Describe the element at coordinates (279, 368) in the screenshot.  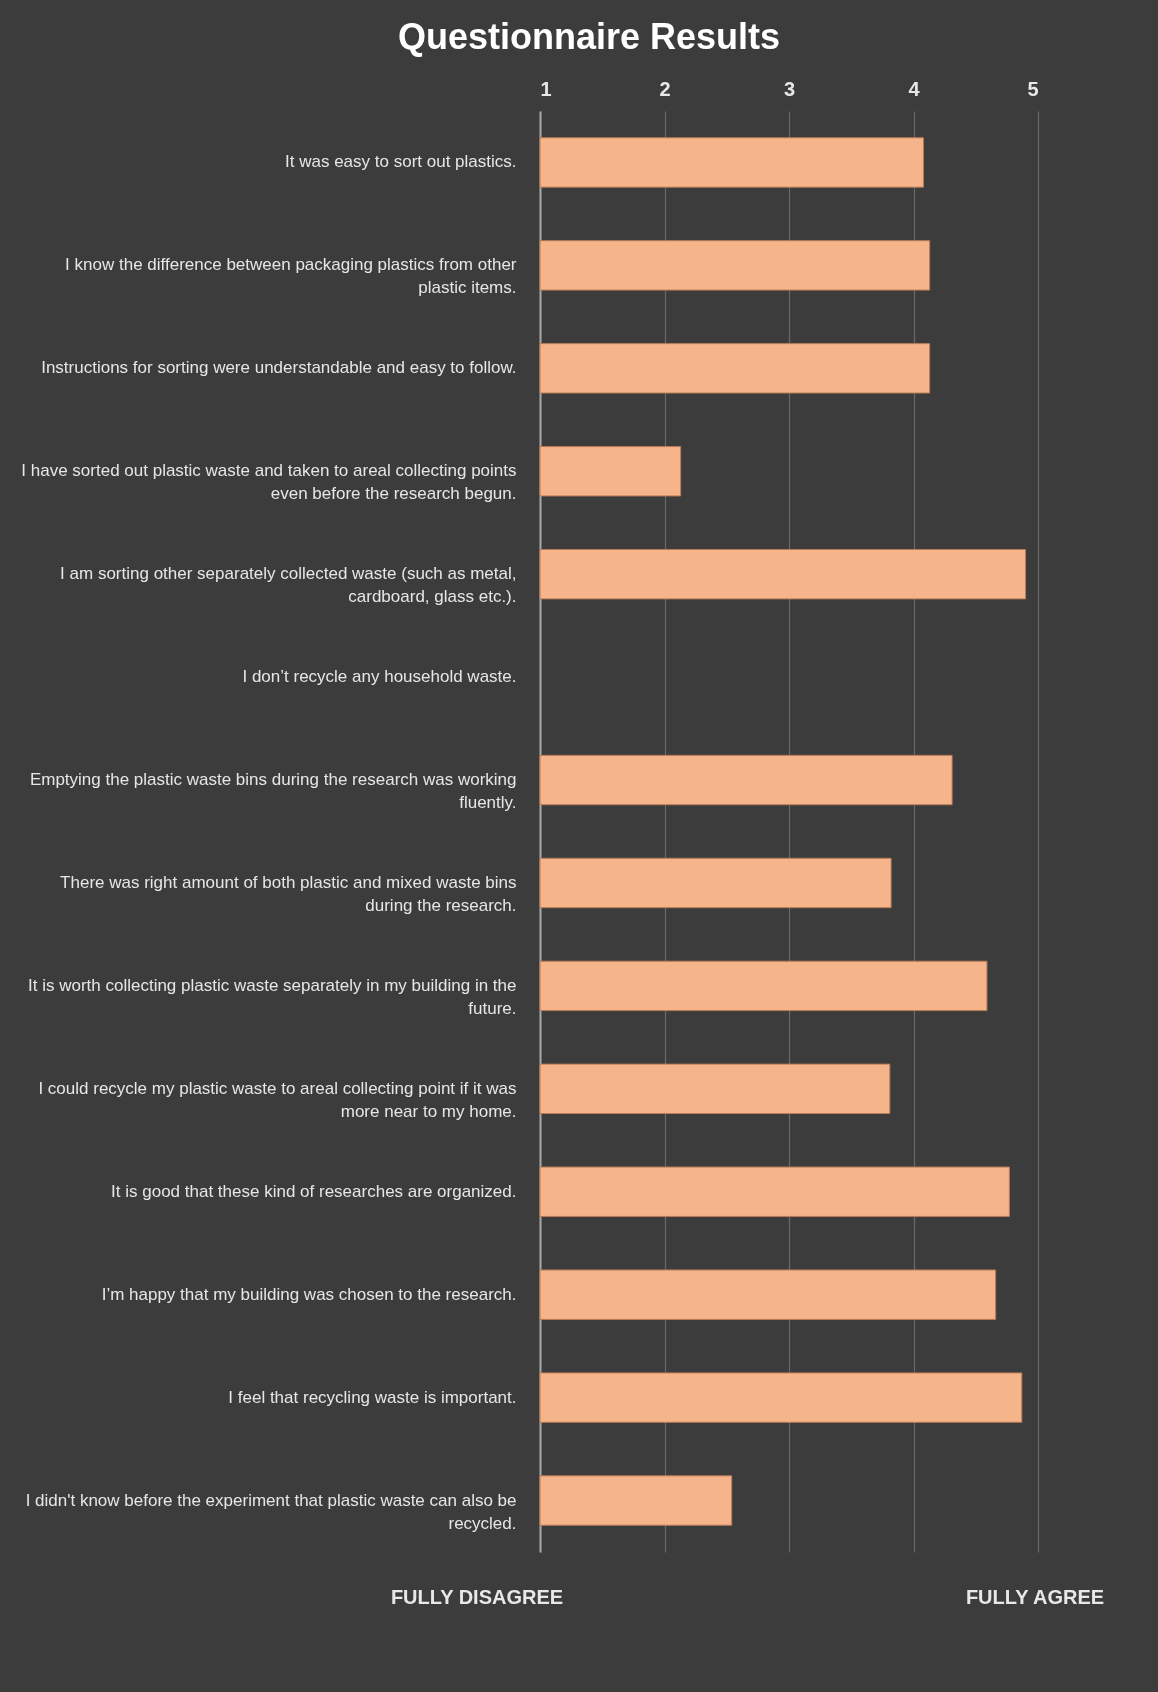
I see `y-tick-label: Instructions for sorting were understandable and easy to follow.` at that location.